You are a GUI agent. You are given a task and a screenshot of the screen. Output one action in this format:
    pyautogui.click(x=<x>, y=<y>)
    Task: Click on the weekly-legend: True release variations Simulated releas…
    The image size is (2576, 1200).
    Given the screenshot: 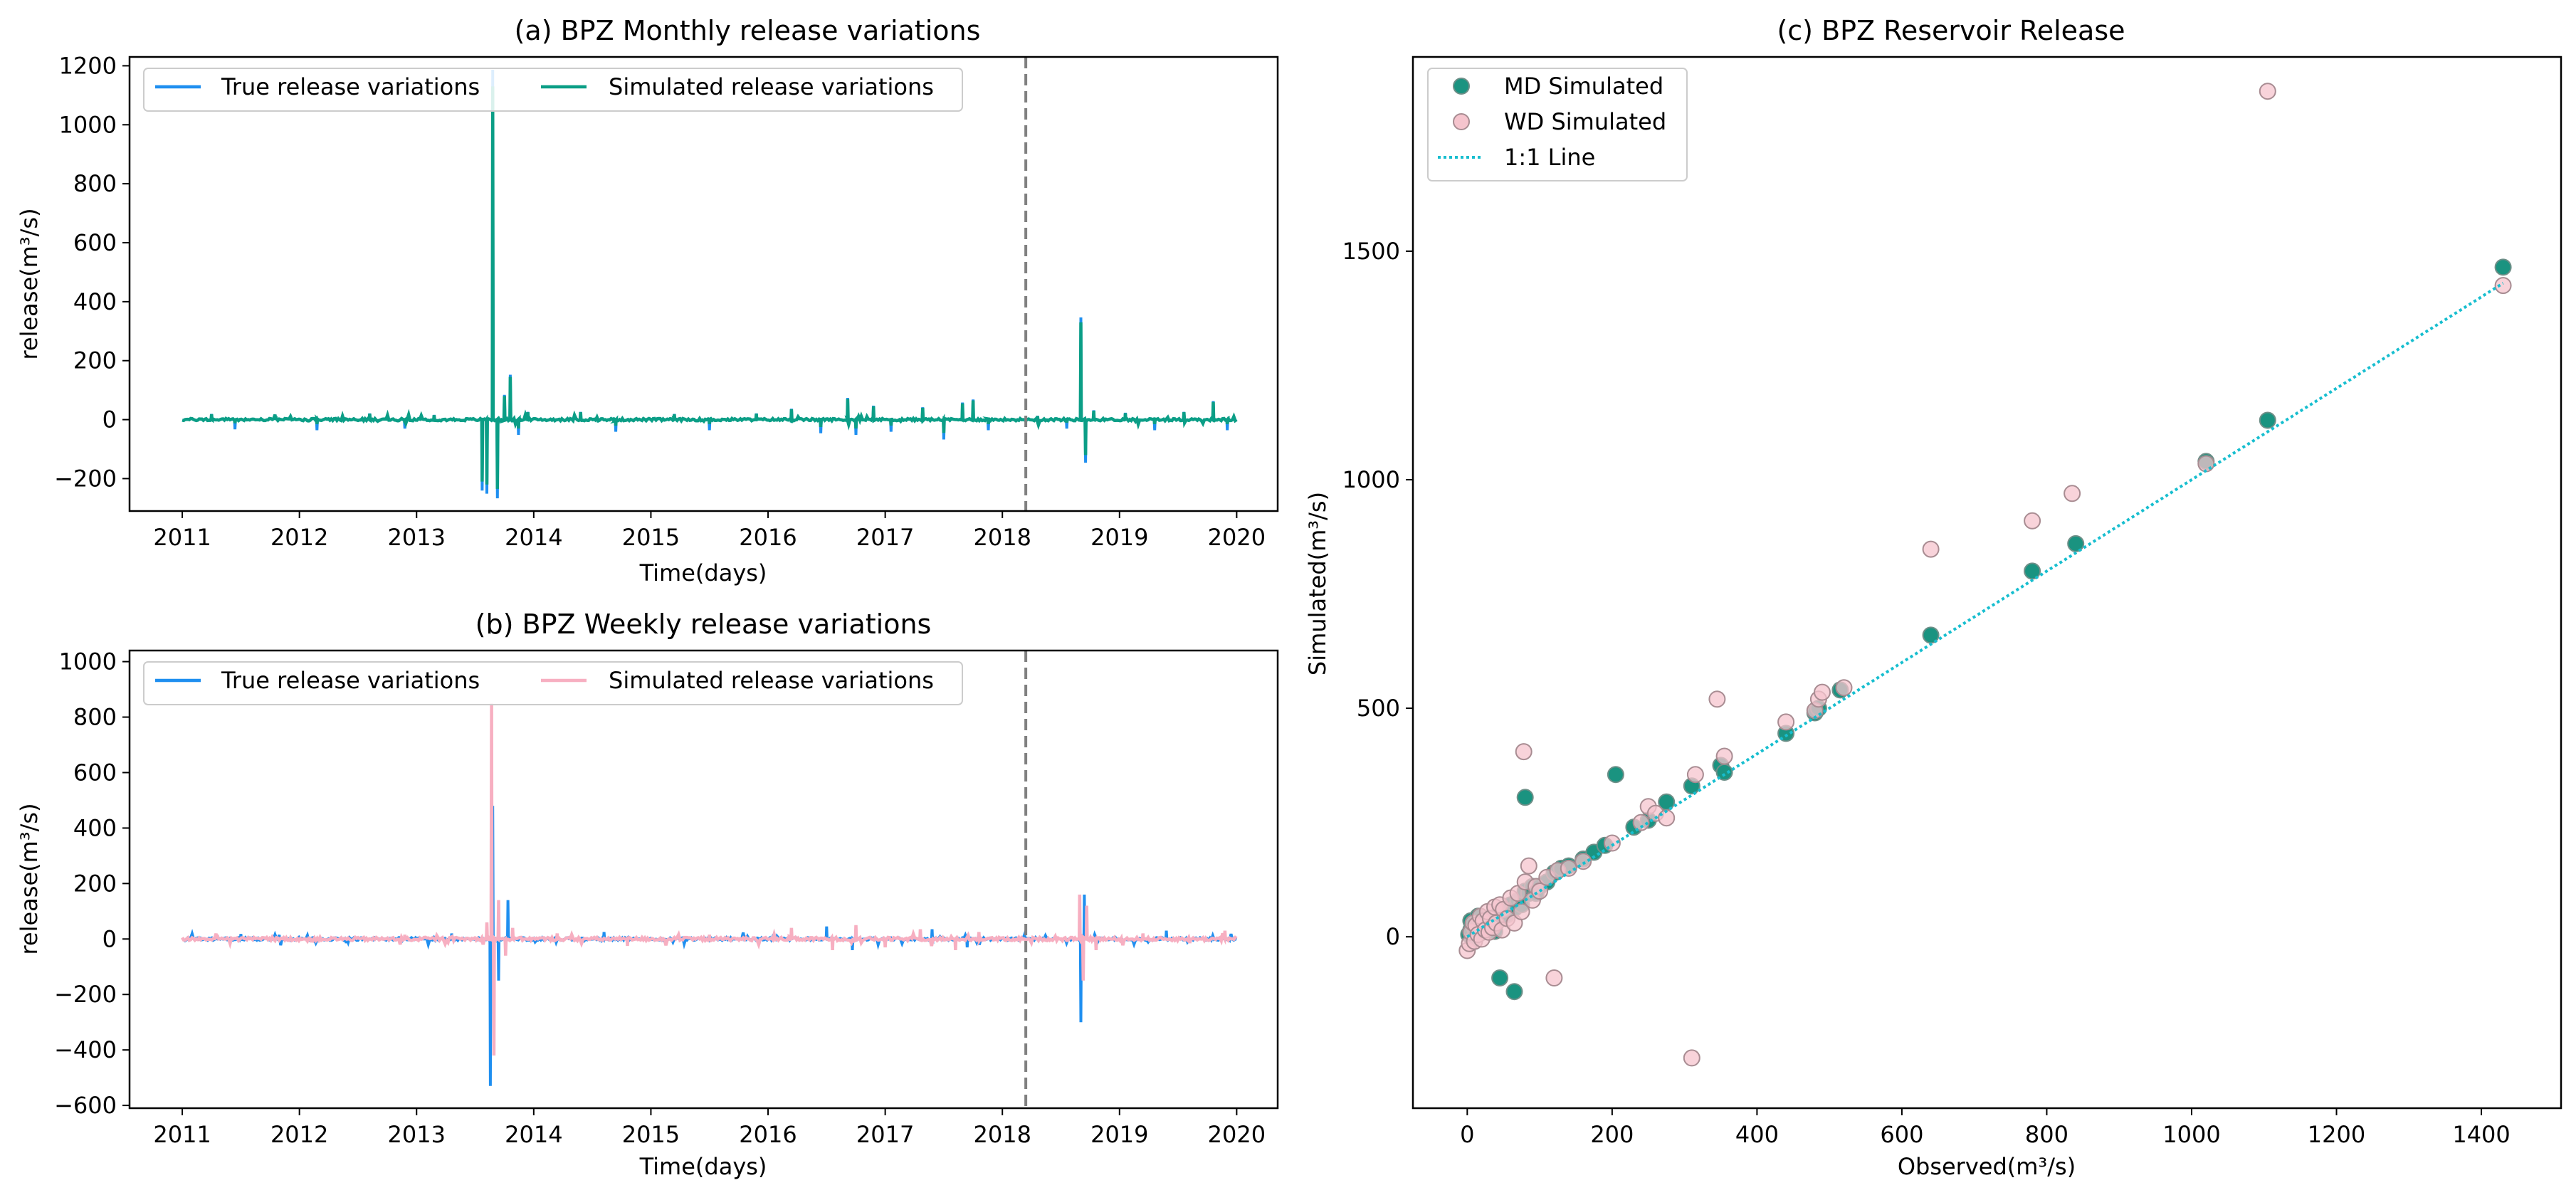 What is the action you would take?
    pyautogui.click(x=553, y=683)
    